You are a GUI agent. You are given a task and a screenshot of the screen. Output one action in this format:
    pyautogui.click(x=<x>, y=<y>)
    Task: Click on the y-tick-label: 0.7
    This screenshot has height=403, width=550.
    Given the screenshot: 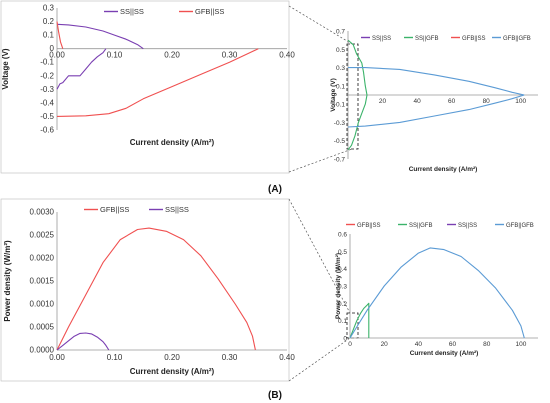 What is the action you would take?
    pyautogui.click(x=340, y=32)
    